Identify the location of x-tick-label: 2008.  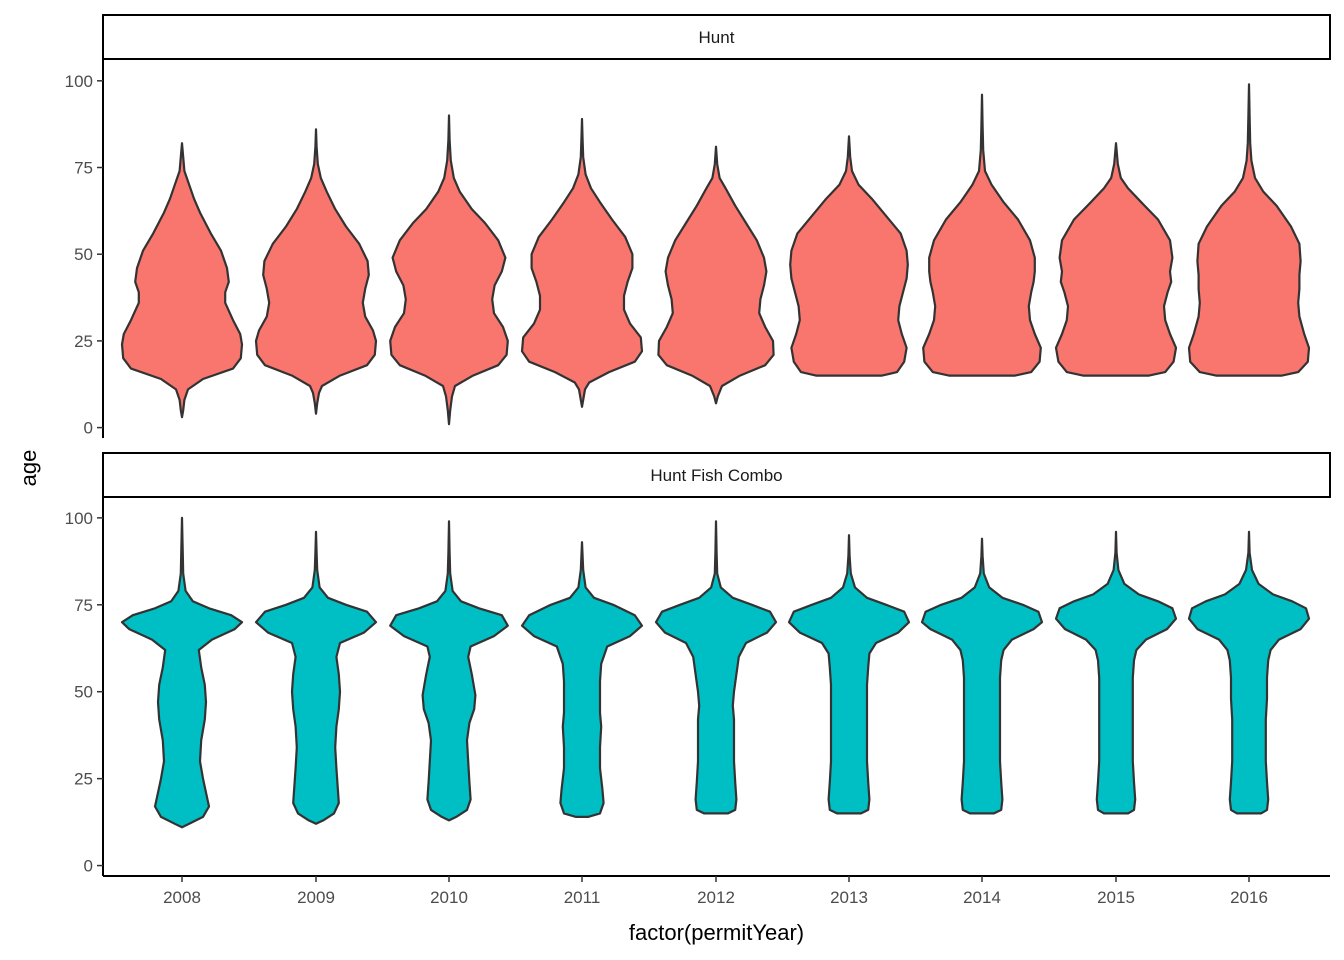
(182, 897).